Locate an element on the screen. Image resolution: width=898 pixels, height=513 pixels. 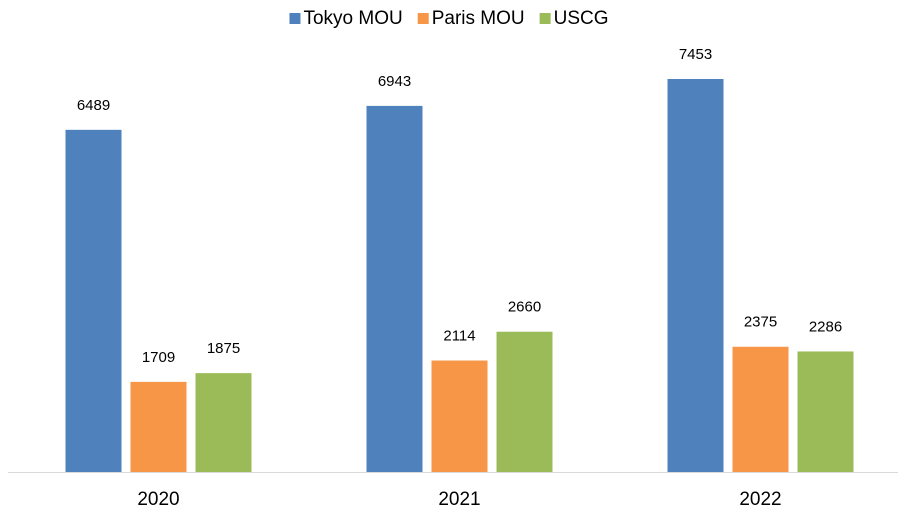
x-tick-label: 2021 is located at coordinates (459, 499).